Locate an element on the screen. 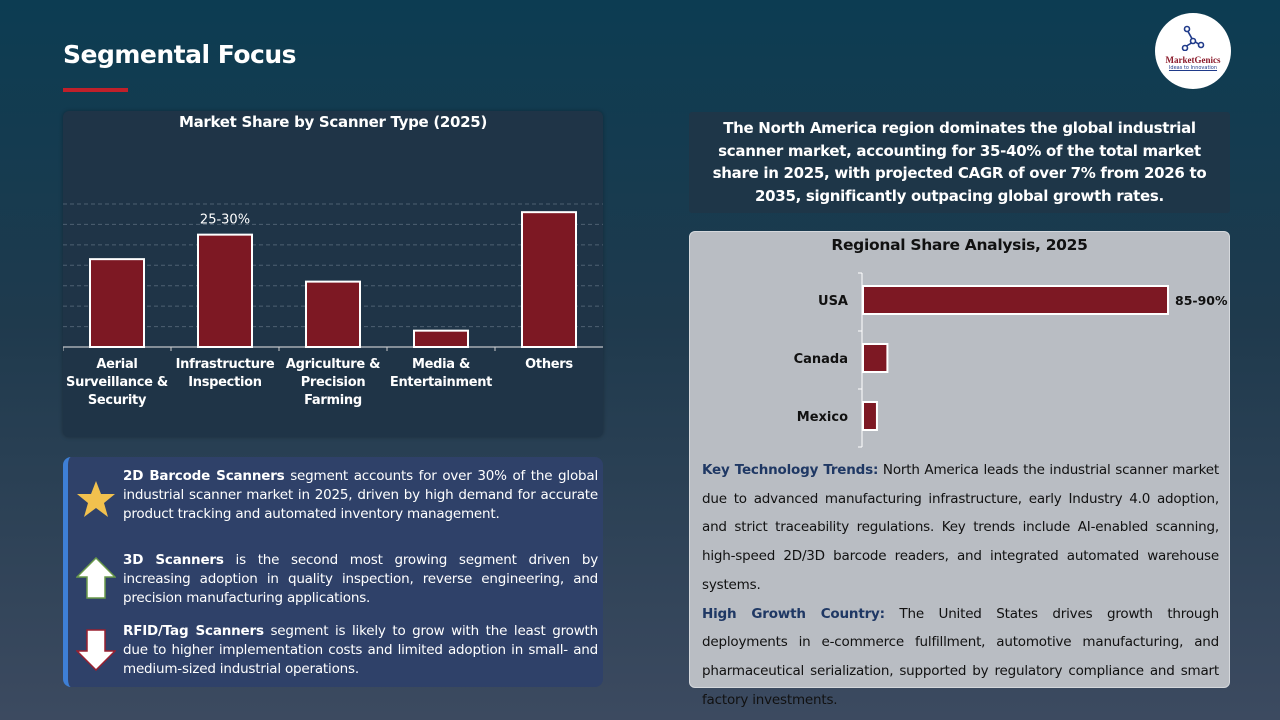  segment-name: 2D Barcode Scanners is located at coordinates (204, 476).